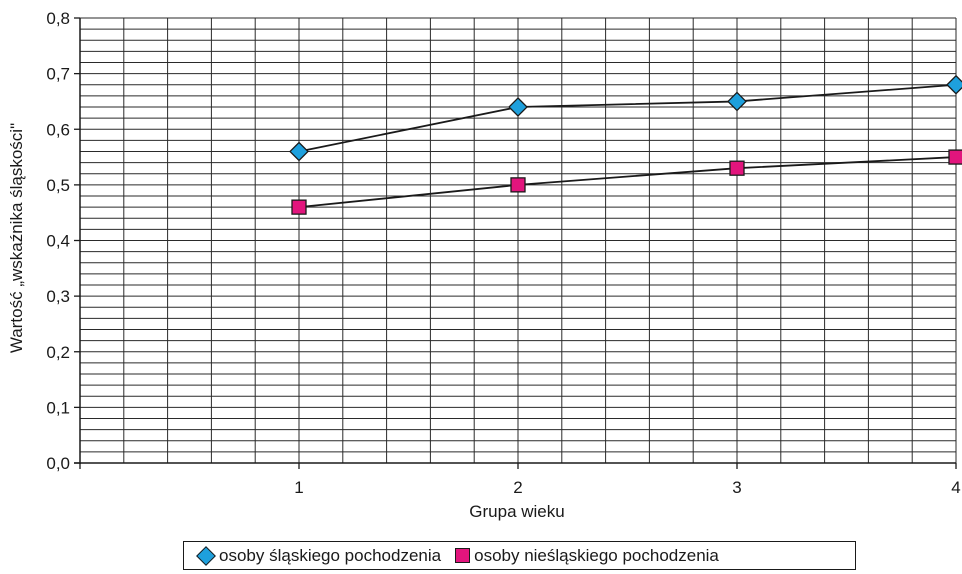 The image size is (962, 574). What do you see at coordinates (58, 18) in the screenshot?
I see `y-tick-label: 0,8` at bounding box center [58, 18].